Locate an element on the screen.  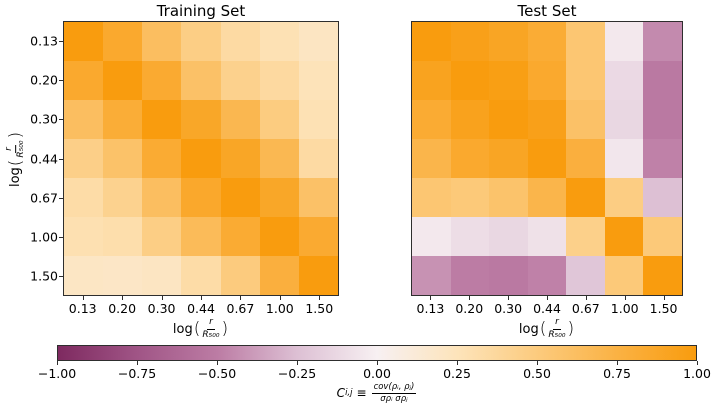
open-paren: ( is located at coordinates (543, 329).